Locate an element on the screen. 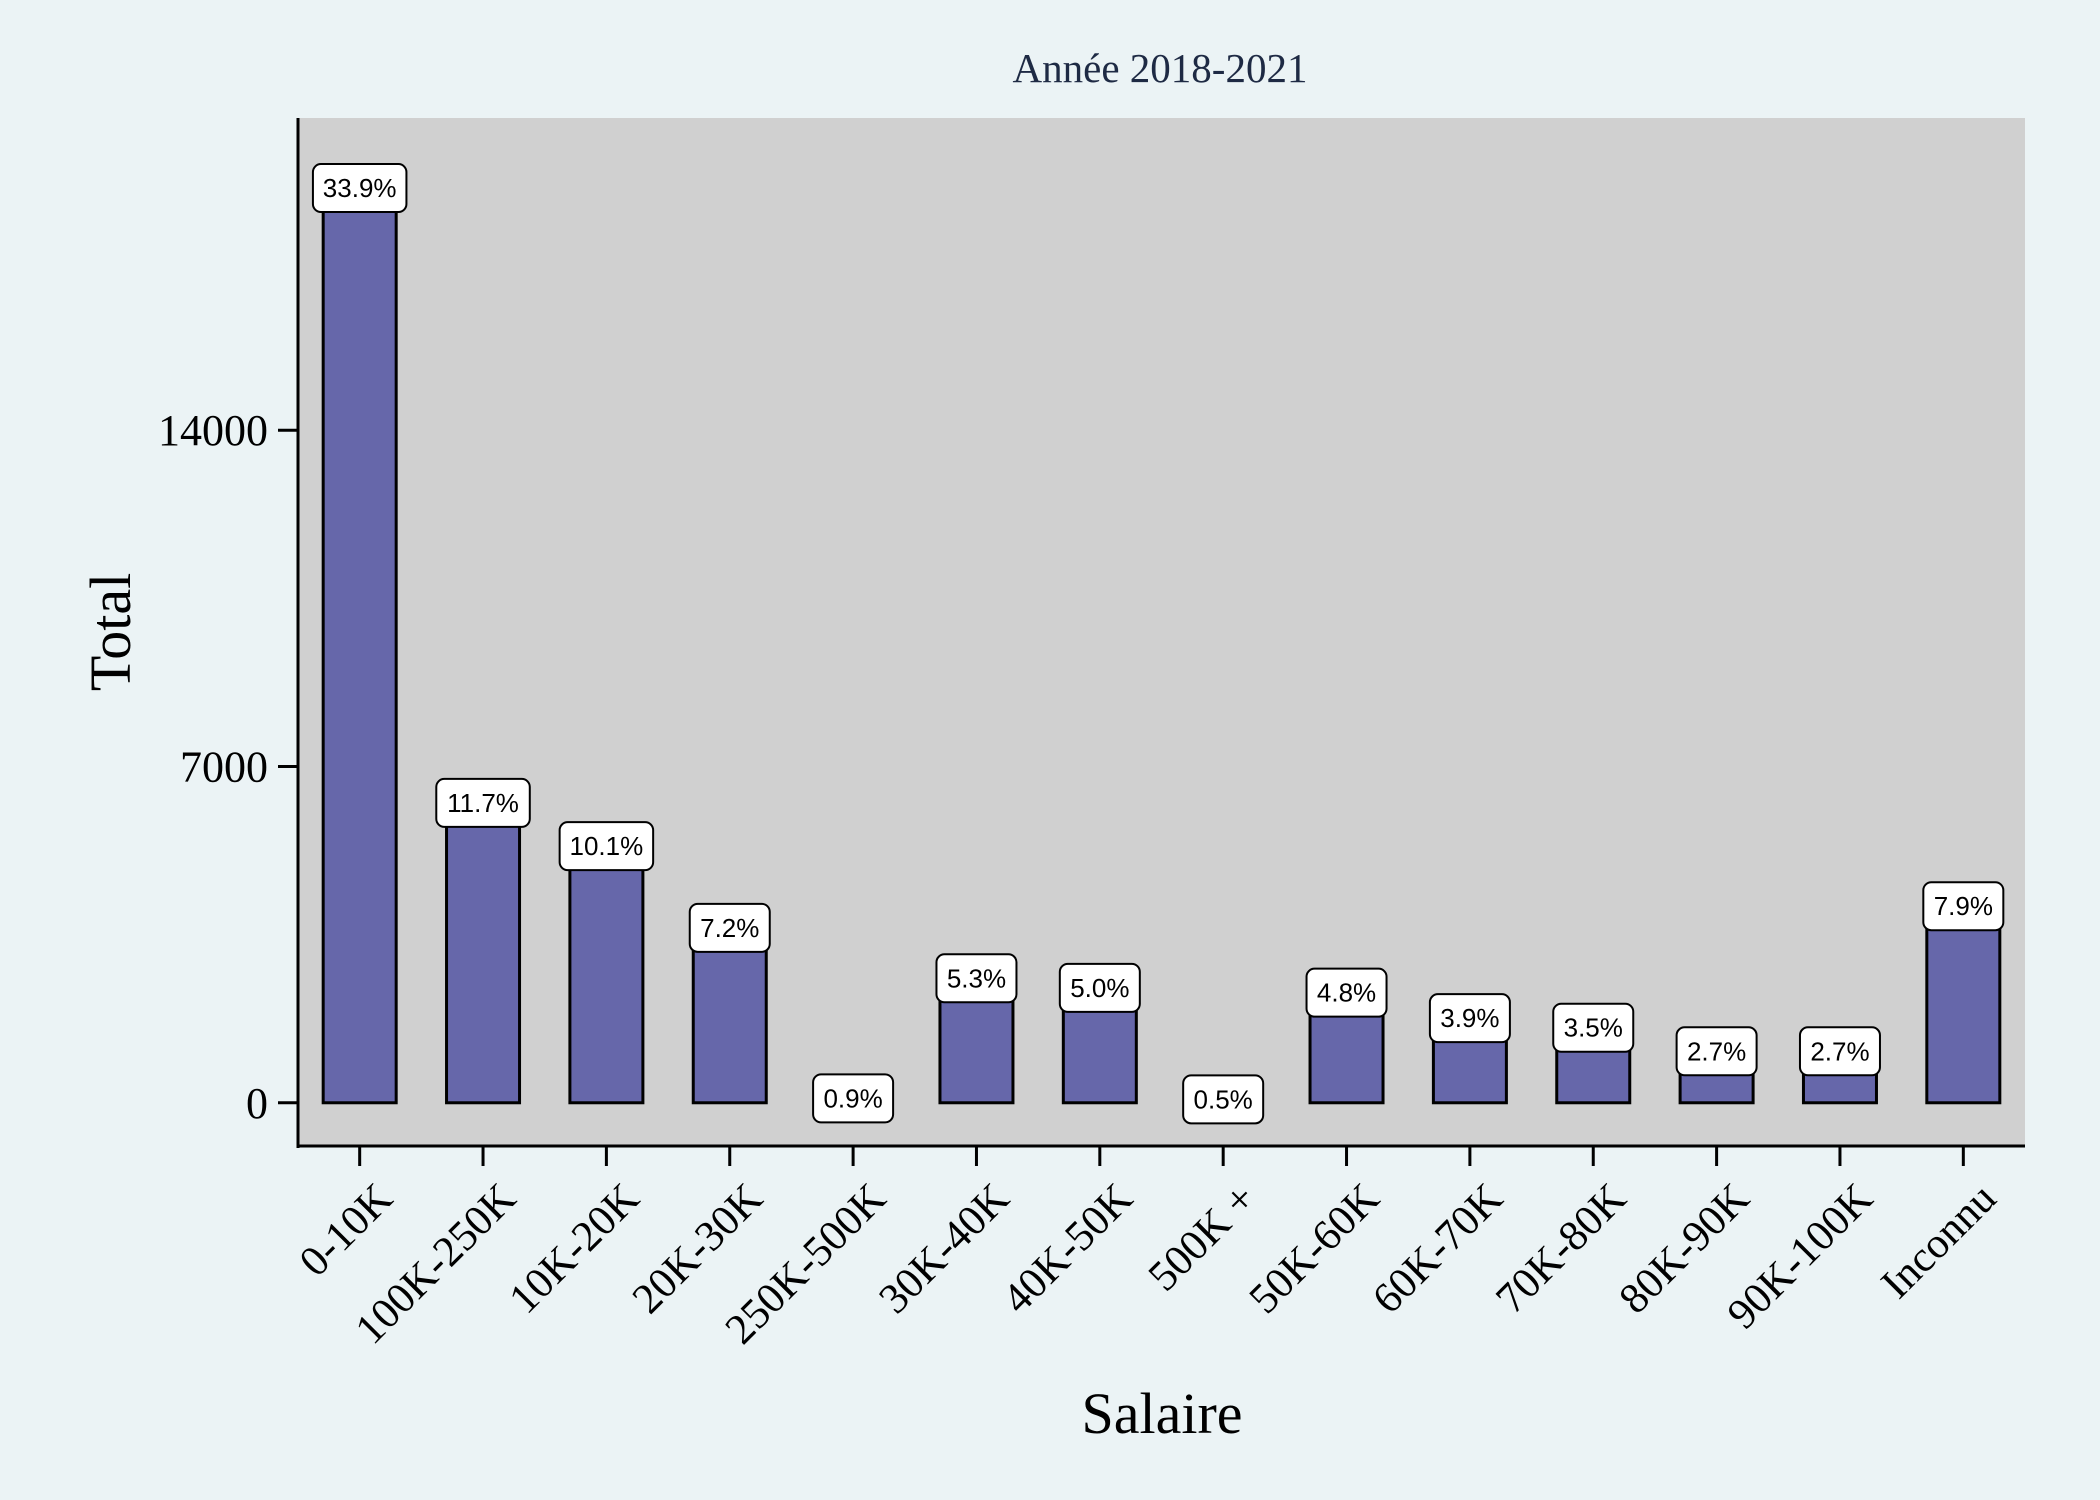 The image size is (2100, 1500). data-label-text: 4.8% is located at coordinates (1346, 993).